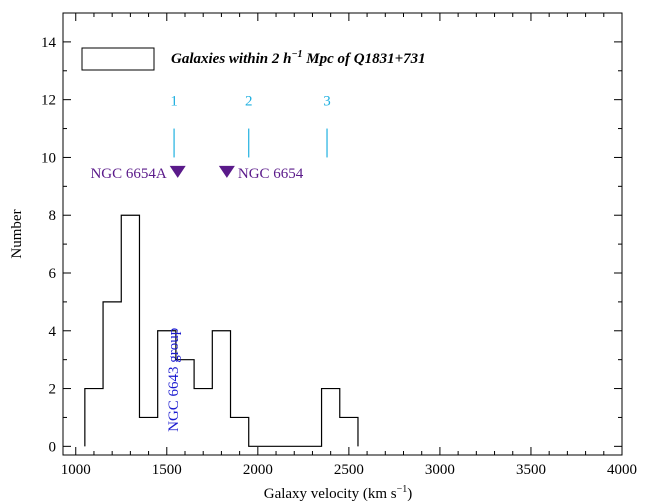  What do you see at coordinates (622, 470) in the screenshot?
I see `x-tick-label: 4000` at bounding box center [622, 470].